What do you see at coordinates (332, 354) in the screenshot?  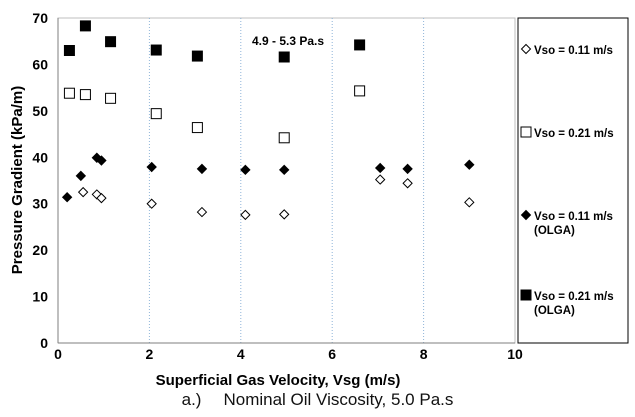 I see `x-tick-label: 6` at bounding box center [332, 354].